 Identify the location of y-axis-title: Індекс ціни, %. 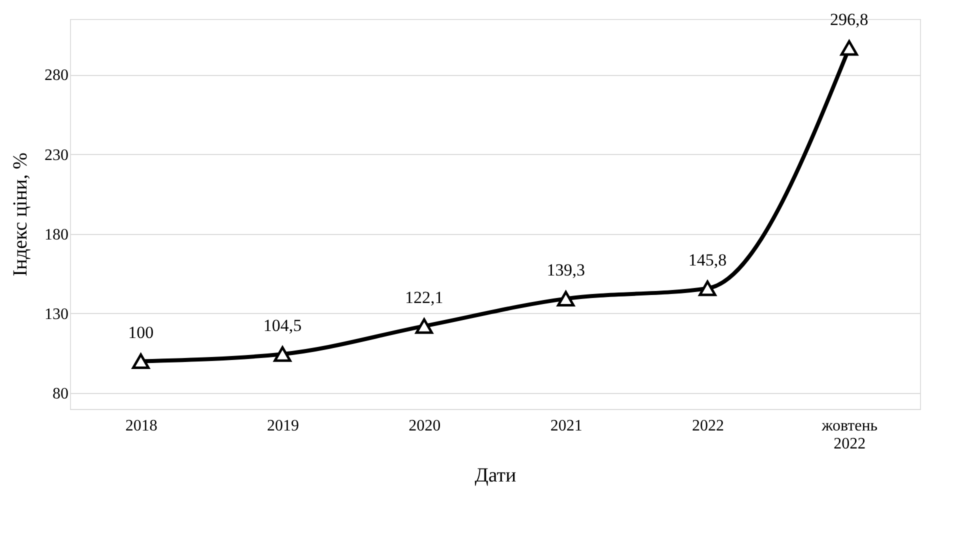
(21, 214).